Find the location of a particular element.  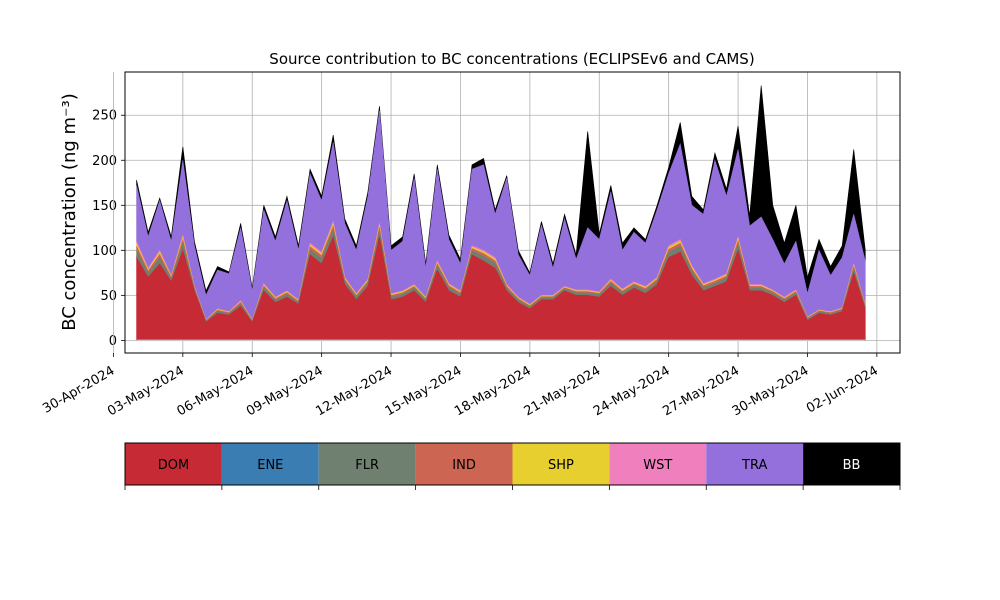

legend-swatch-wst is located at coordinates (658, 464).